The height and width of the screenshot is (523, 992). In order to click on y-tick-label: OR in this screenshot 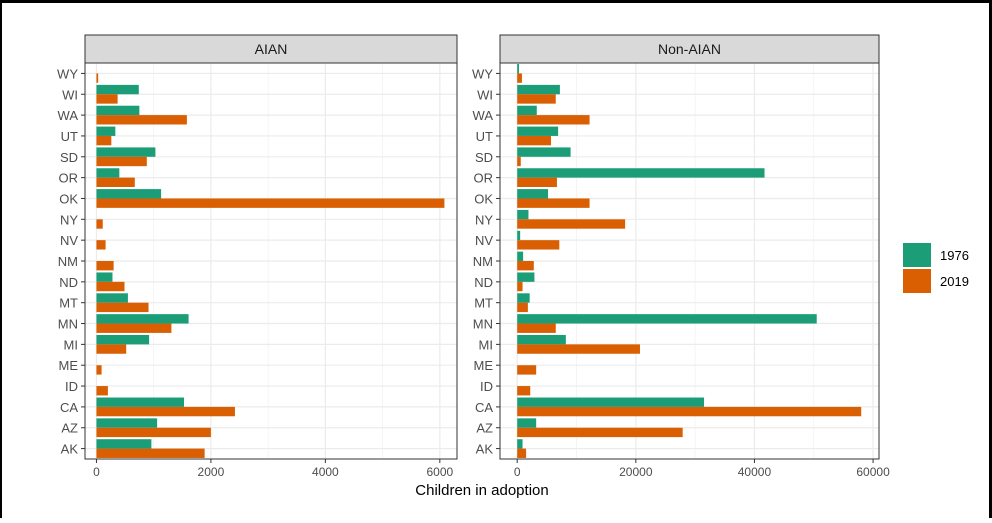, I will do `click(484, 178)`.